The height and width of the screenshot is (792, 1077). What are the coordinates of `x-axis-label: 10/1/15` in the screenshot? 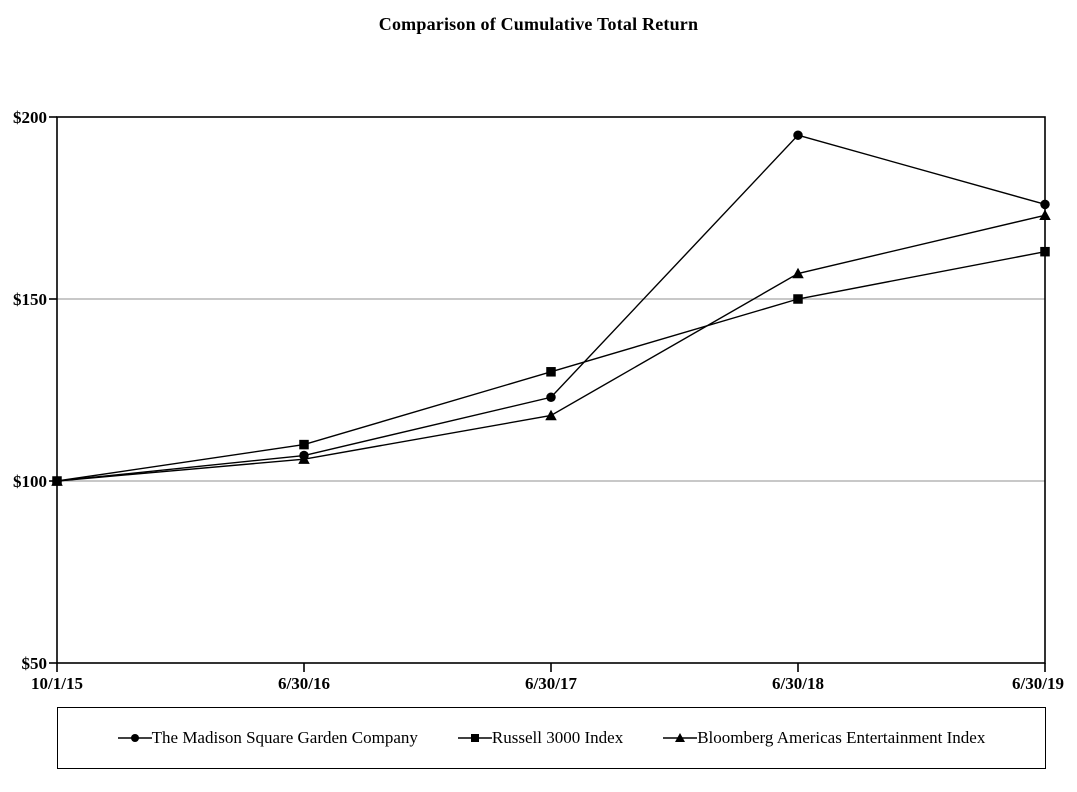 It's located at (57, 683).